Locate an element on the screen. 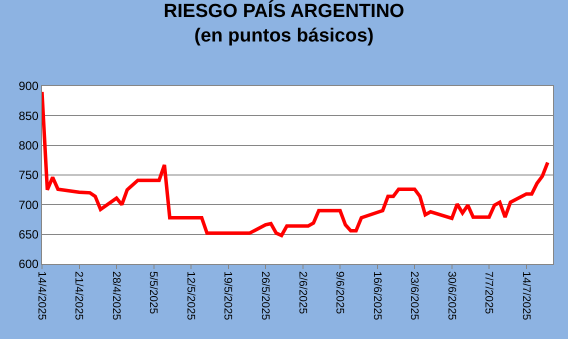 The height and width of the screenshot is (339, 568). x-tick-label: 14/4/2025 is located at coordinates (41, 295).